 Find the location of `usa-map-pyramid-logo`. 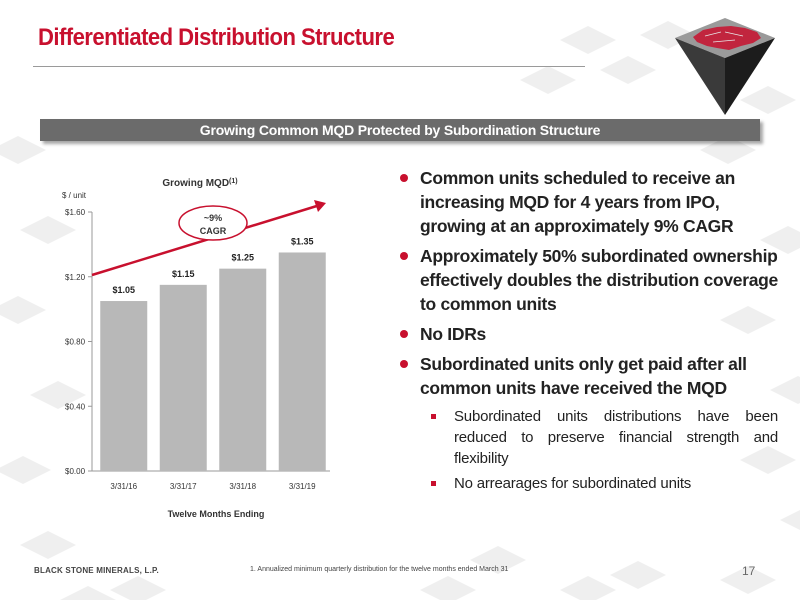

usa-map-pyramid-logo is located at coordinates (725, 66).